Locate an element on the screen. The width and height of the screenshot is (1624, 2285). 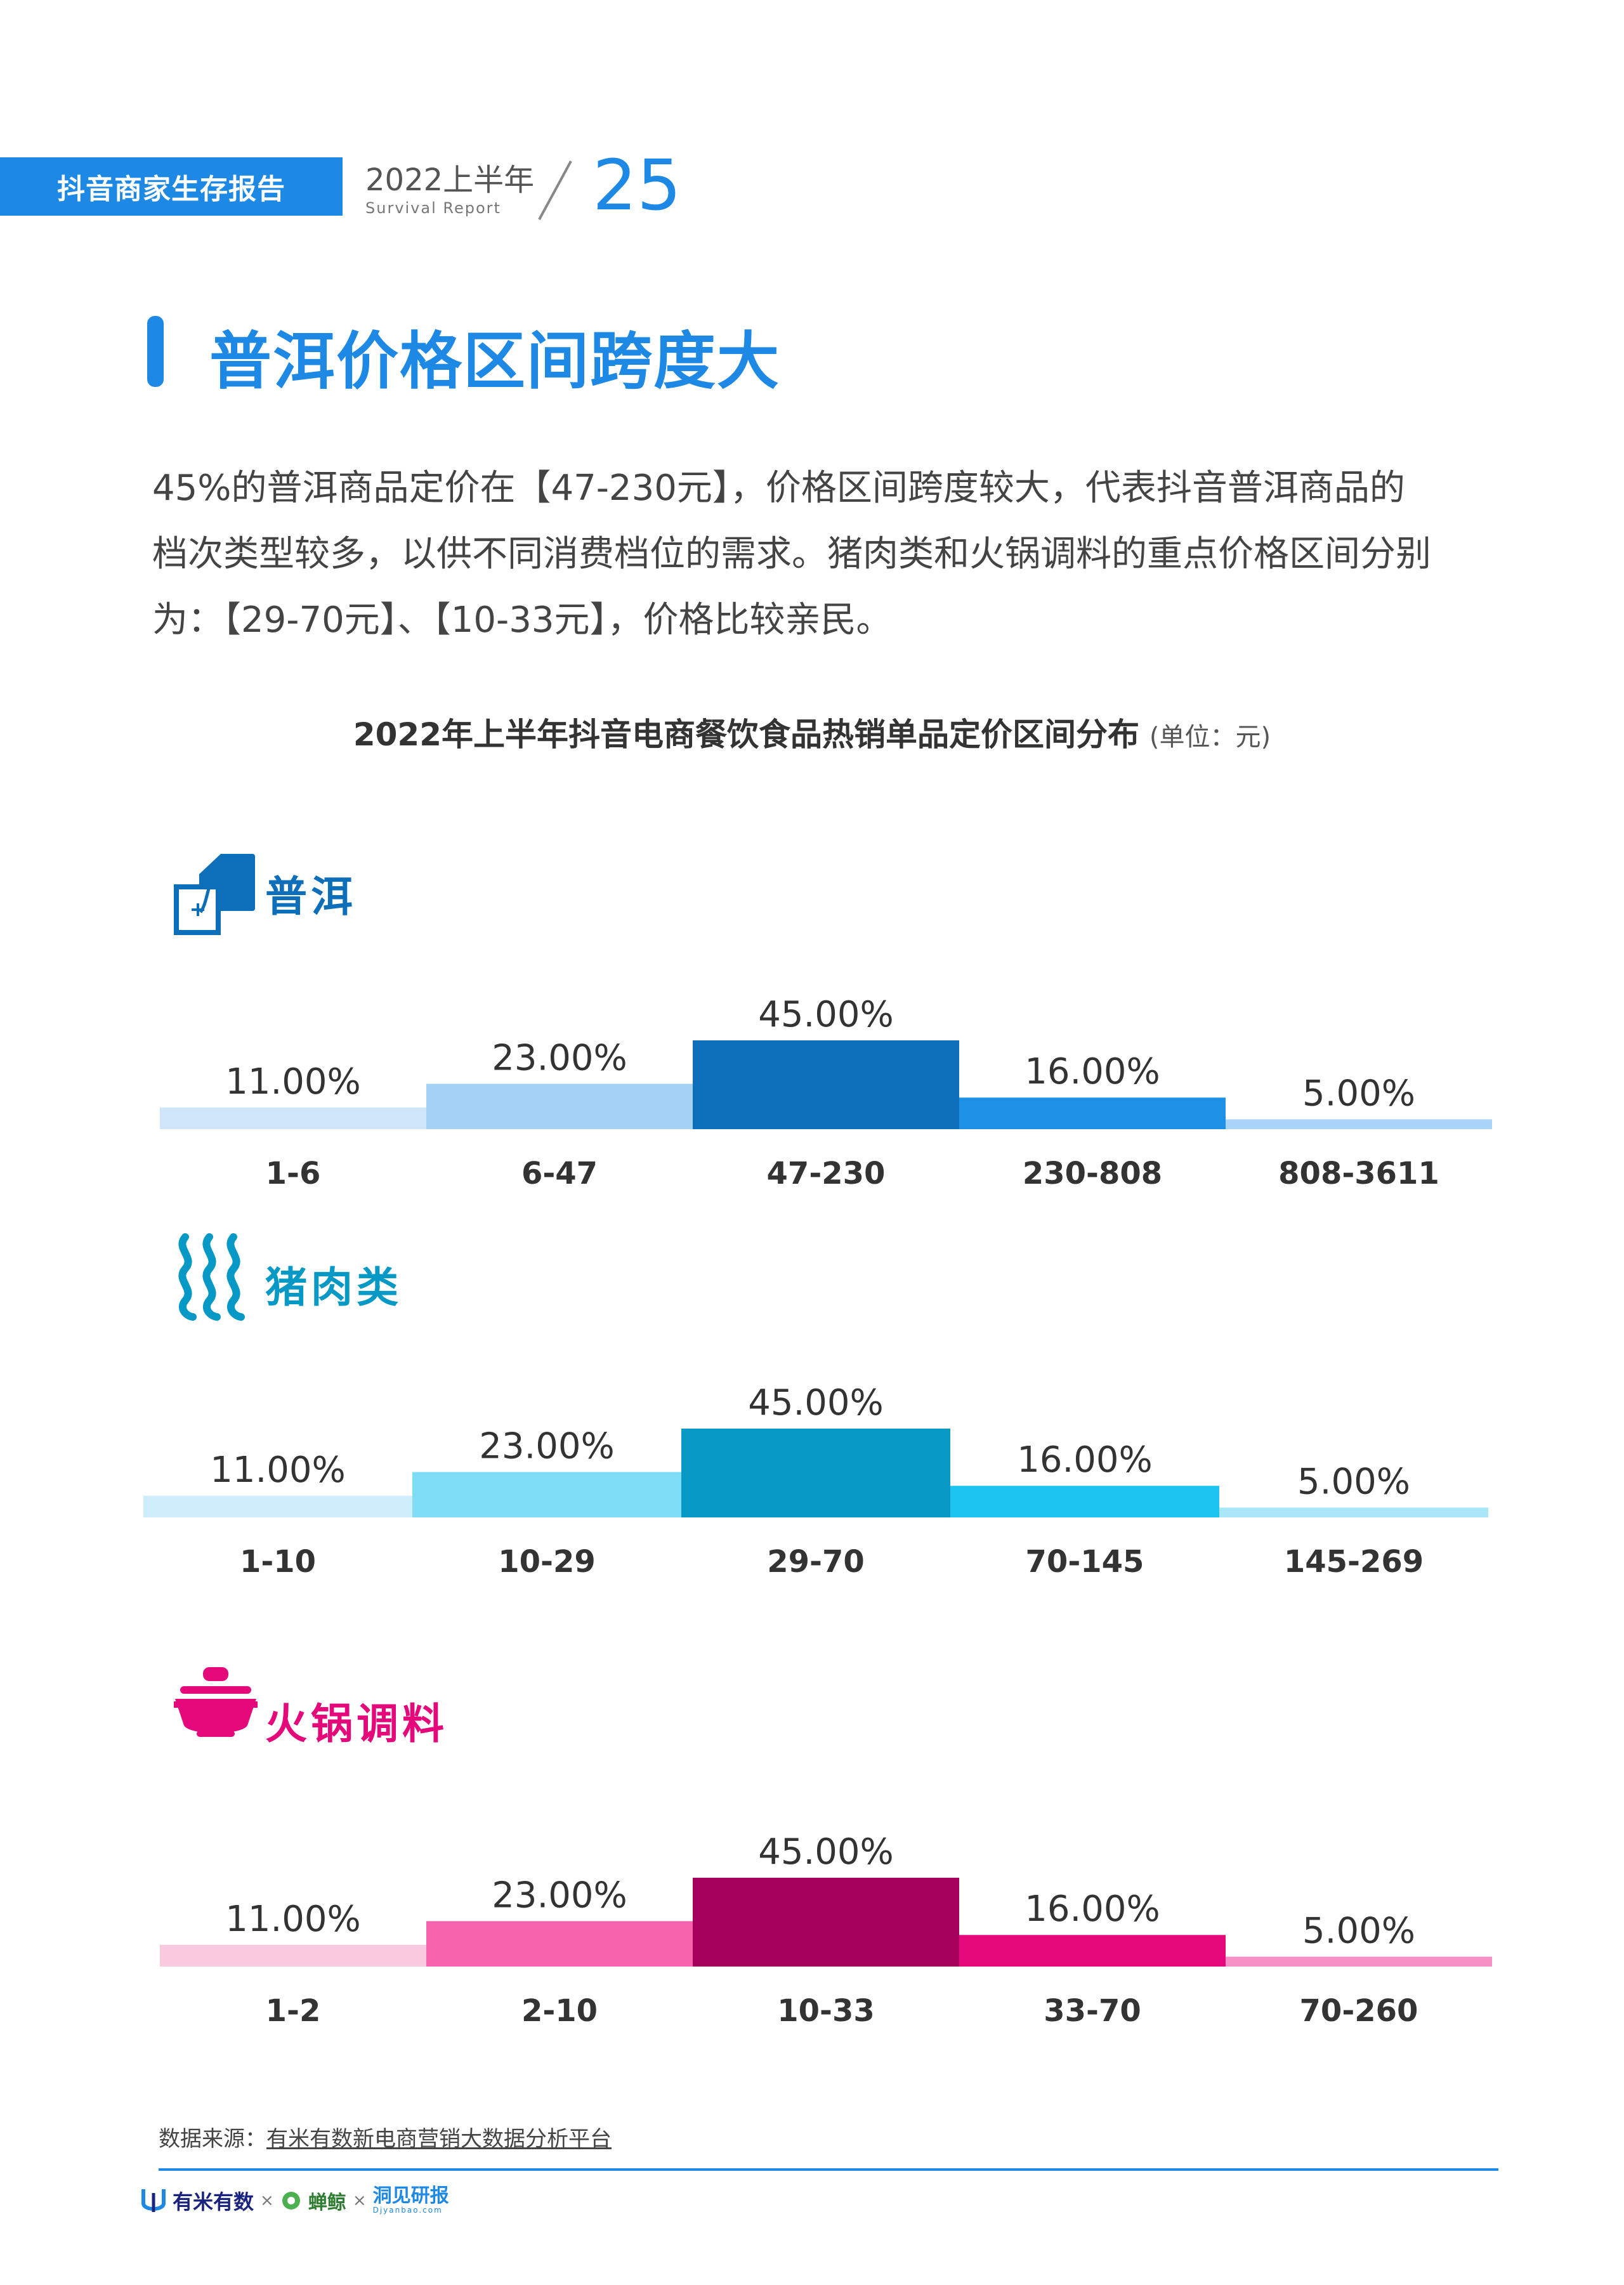
x-tick-label: 29-70 is located at coordinates (816, 1562).